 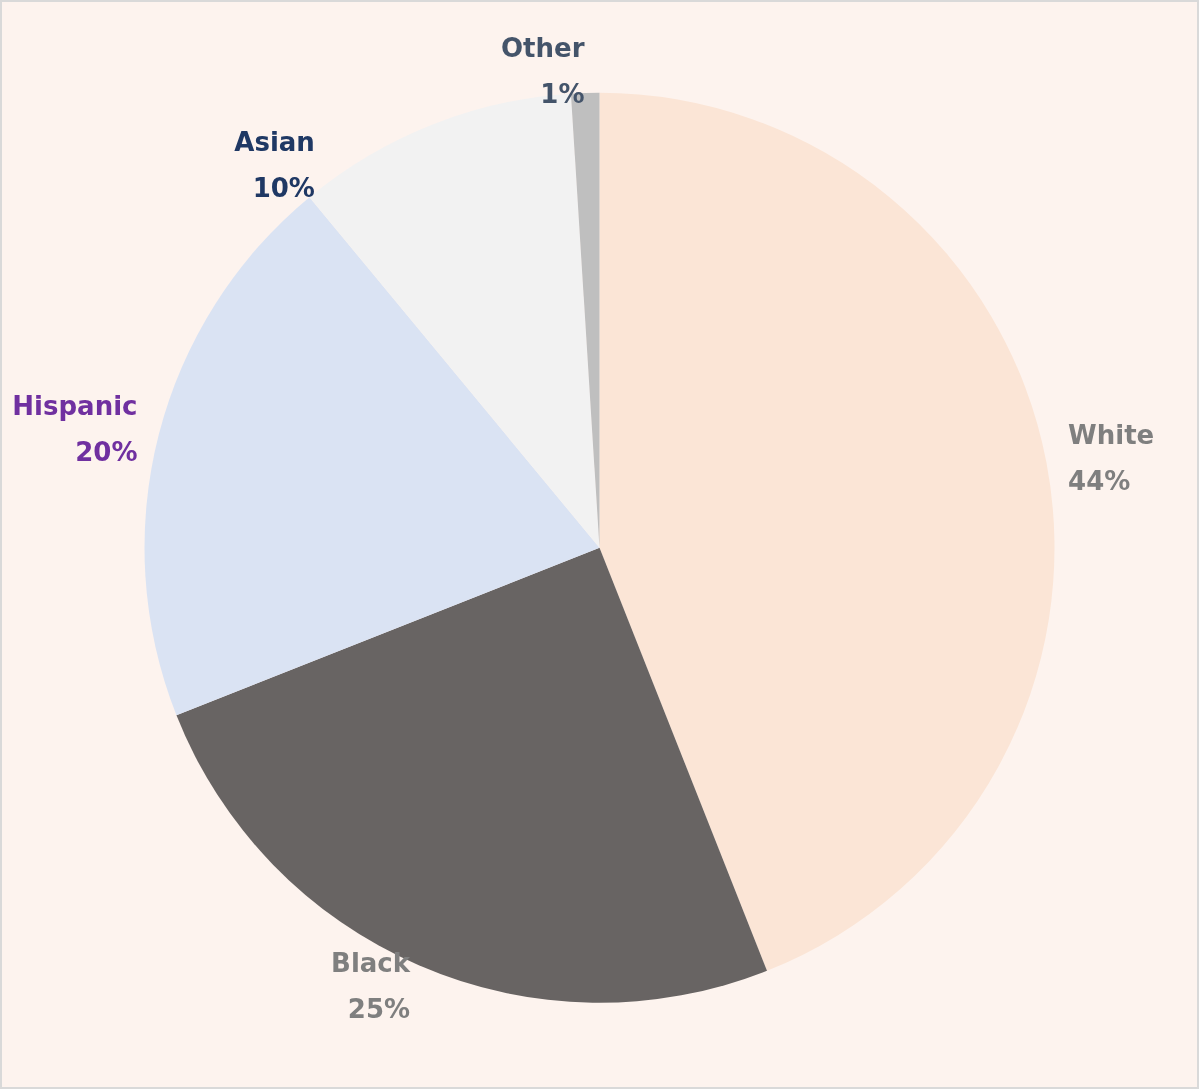 What do you see at coordinates (371, 962) in the screenshot?
I see `slice-label: Black` at bounding box center [371, 962].